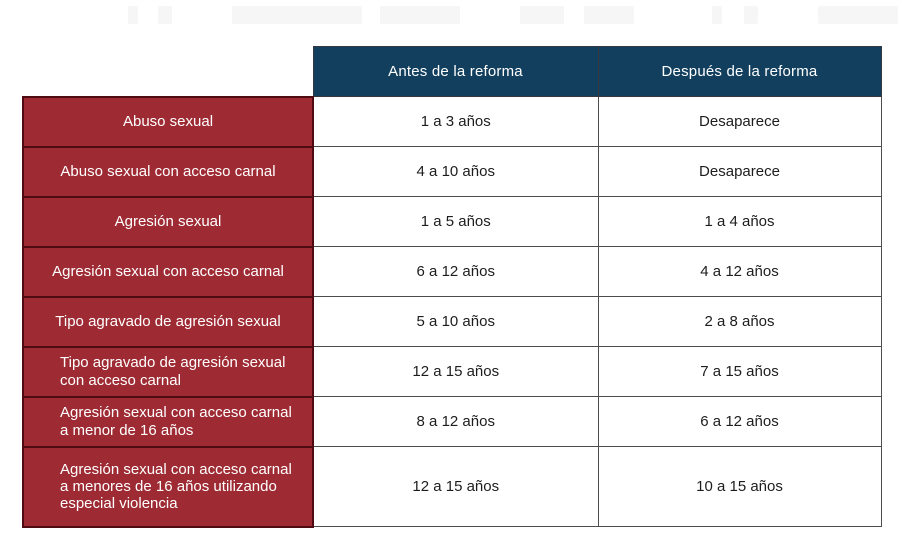 This screenshot has height=540, width=902. Describe the element at coordinates (168, 121) in the screenshot. I see `row-label-cell: Abuso sexual` at that location.